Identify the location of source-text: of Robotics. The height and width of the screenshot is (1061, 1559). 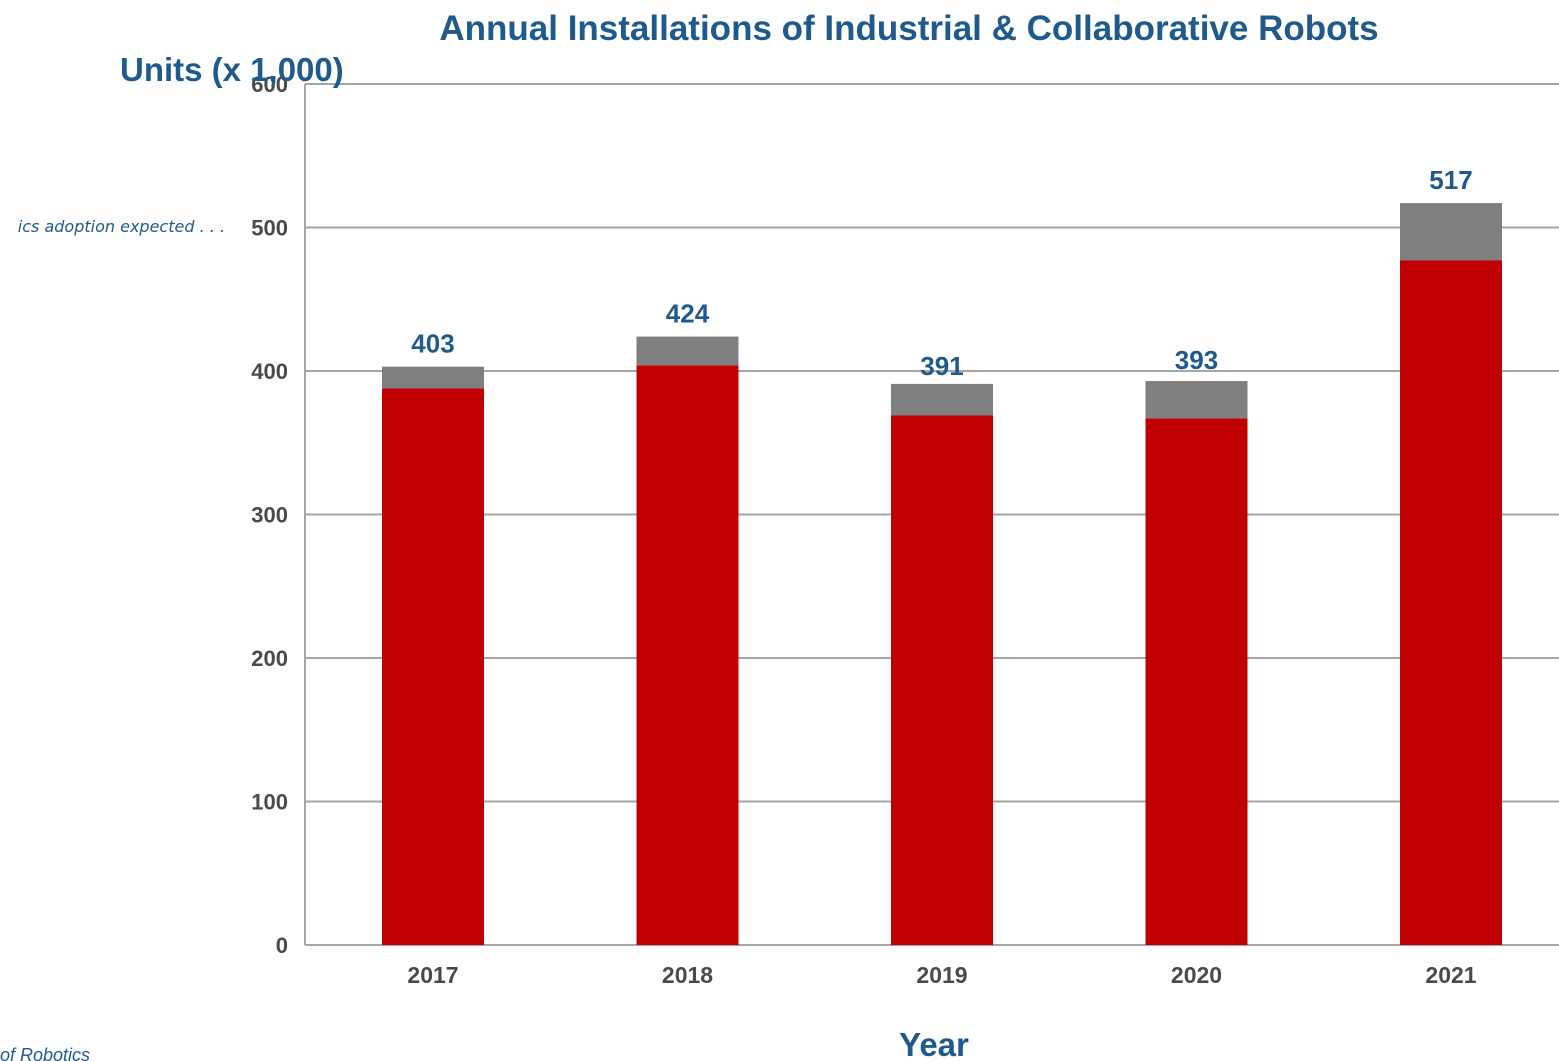
(45, 1053).